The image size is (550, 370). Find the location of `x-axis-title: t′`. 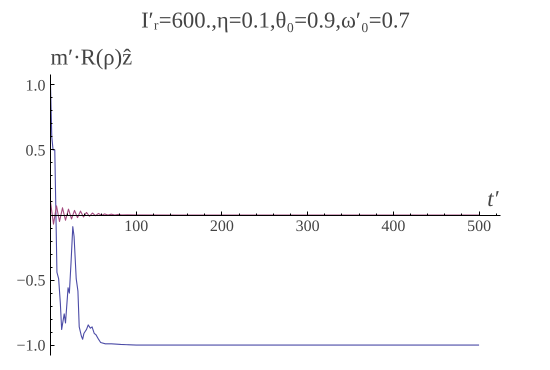

x-axis-title: t′ is located at coordinates (493, 198).